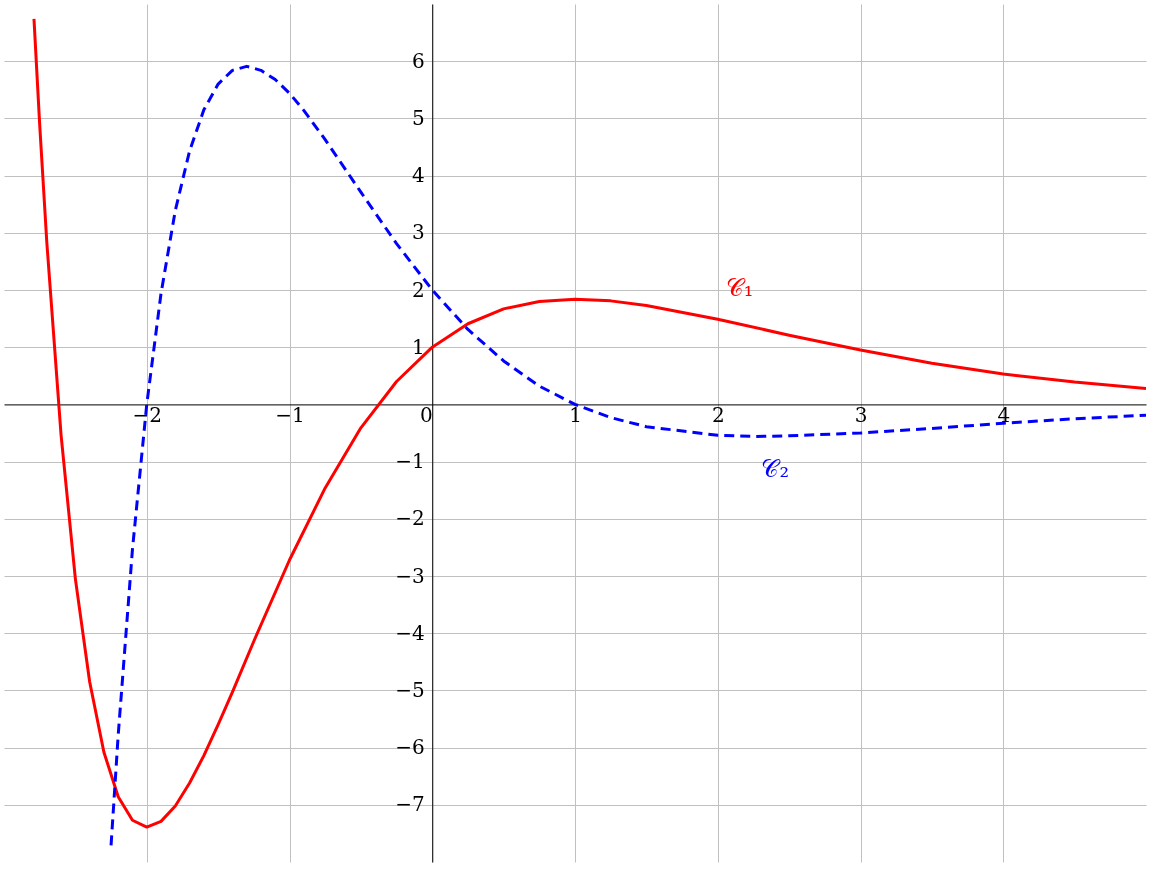 Image resolution: width=1170 pixels, height=884 pixels. I want to click on y-tick-label: −1, so click(410, 461).